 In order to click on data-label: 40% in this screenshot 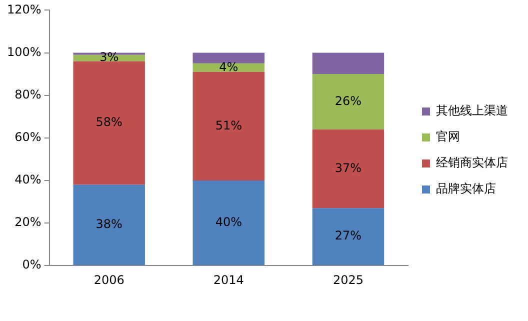, I will do `click(228, 221)`.